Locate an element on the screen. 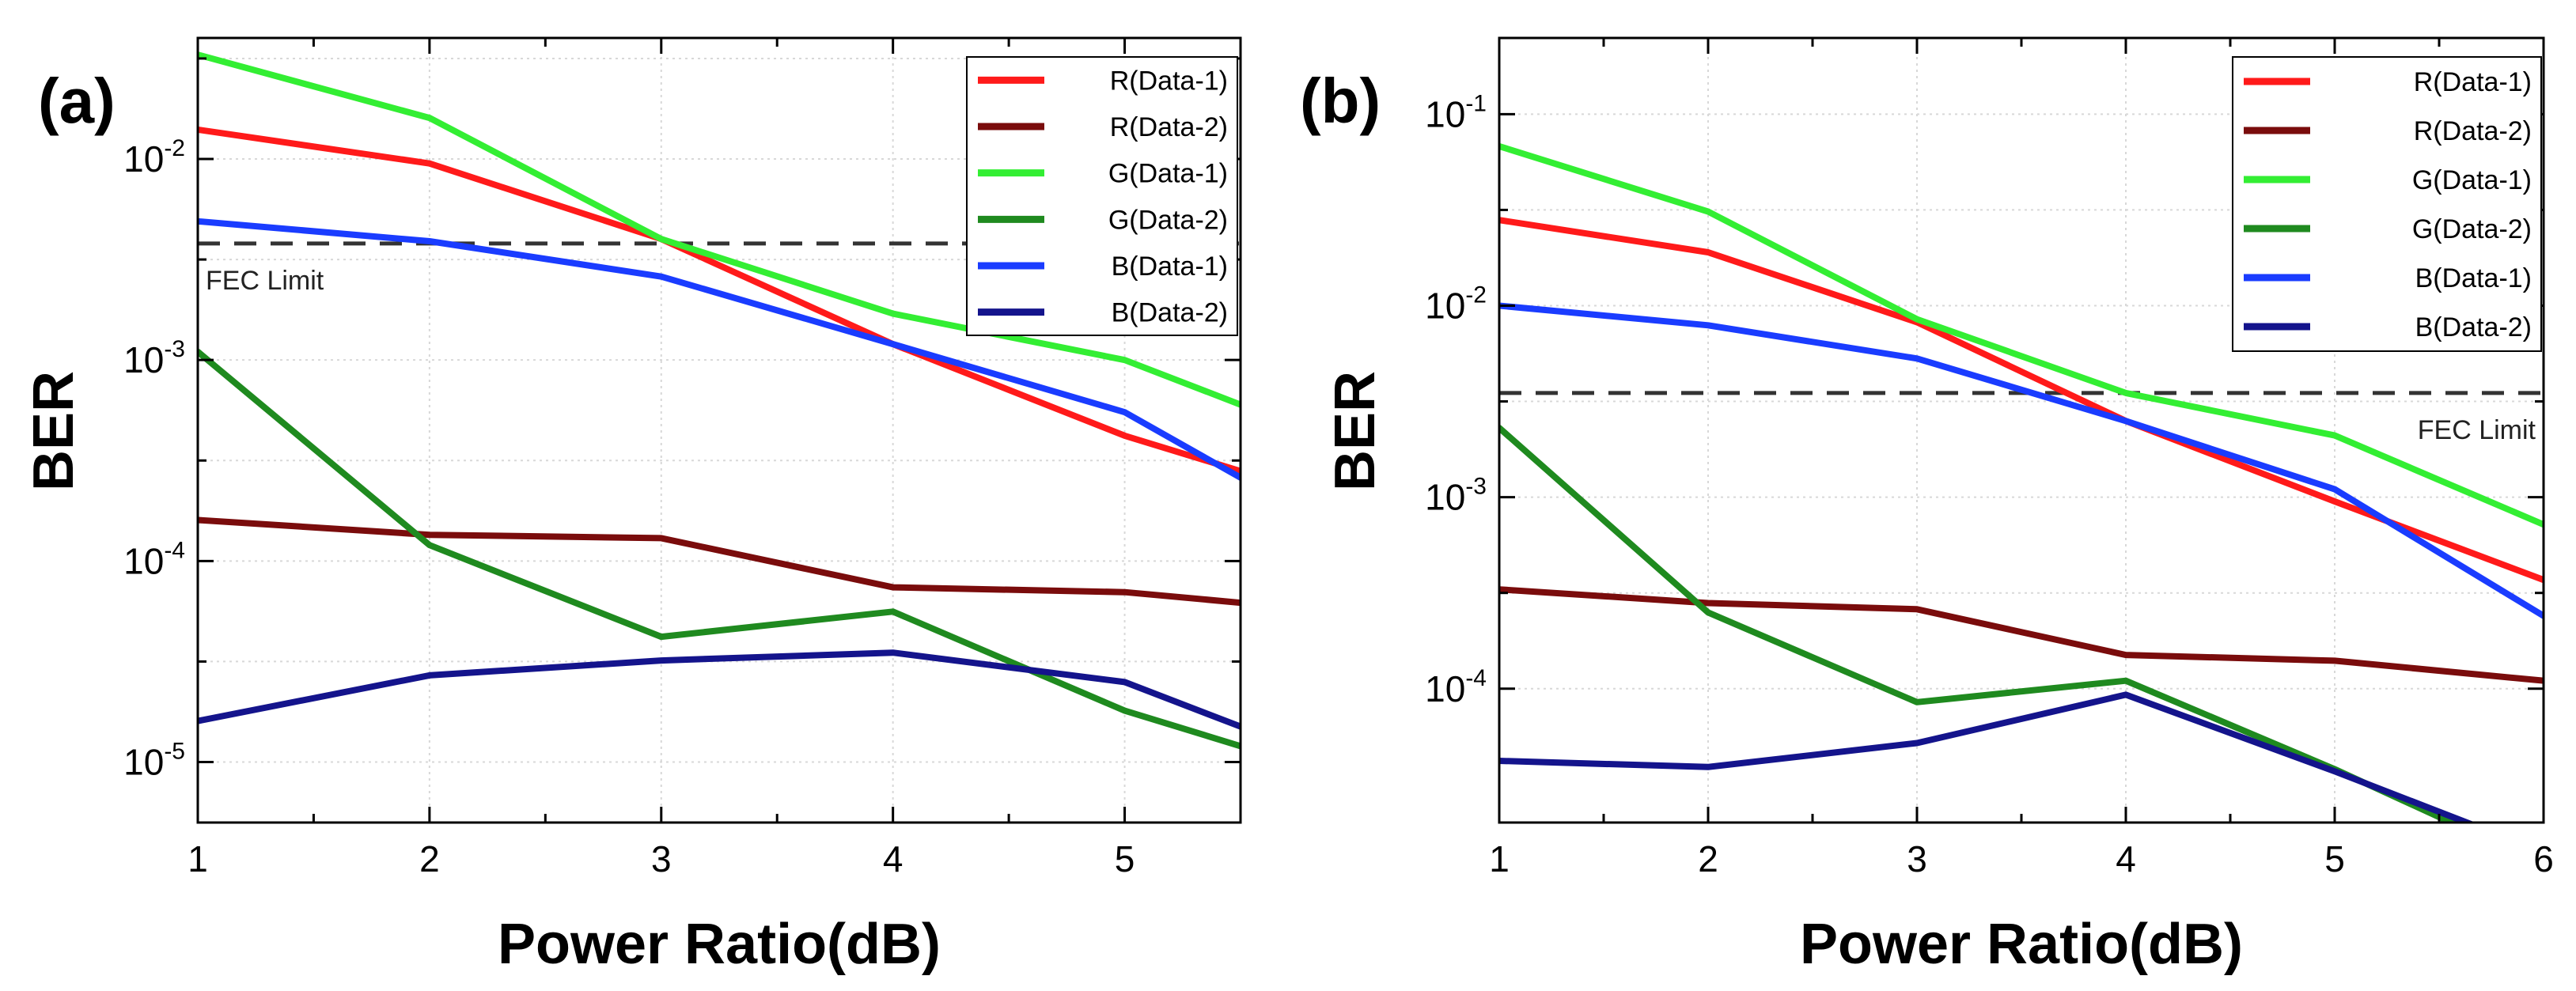 The image size is (2576, 991). panel-label: (b) is located at coordinates (1340, 101).